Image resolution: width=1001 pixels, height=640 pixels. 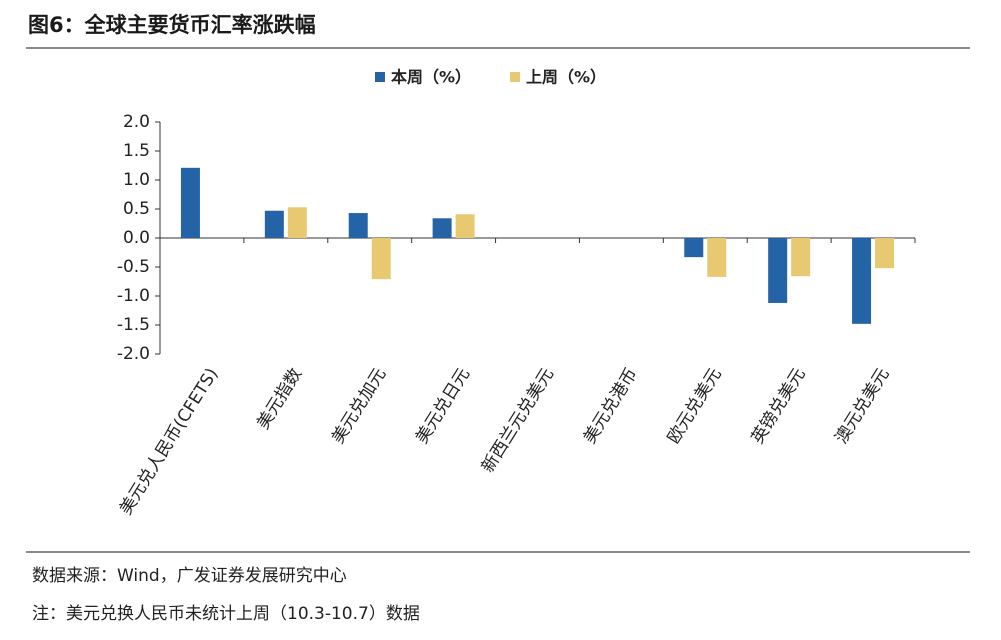 What do you see at coordinates (779, 406) in the screenshot?
I see `x-tick-label: 英镑兑美元` at bounding box center [779, 406].